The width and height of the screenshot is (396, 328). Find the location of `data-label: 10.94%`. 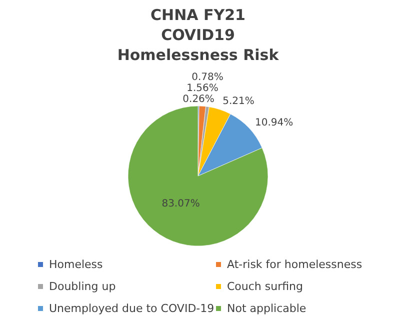

data-label: 10.94% is located at coordinates (274, 122).